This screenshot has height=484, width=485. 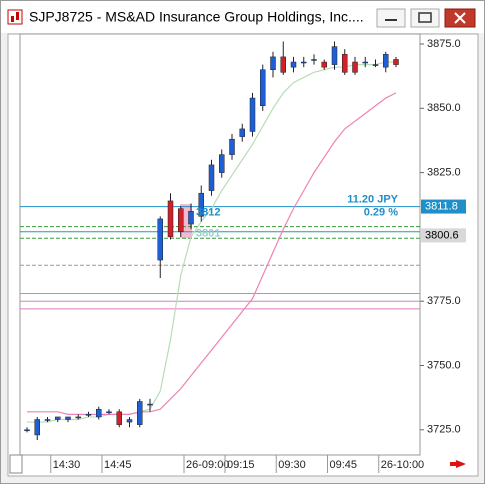 I want to click on x-tick-label: 14:45, so click(x=118, y=465).